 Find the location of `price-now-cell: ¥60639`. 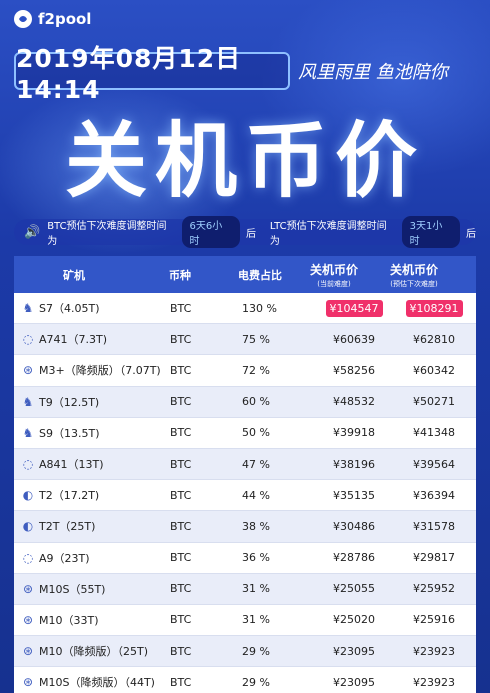

price-now-cell: ¥60639 is located at coordinates (354, 339).